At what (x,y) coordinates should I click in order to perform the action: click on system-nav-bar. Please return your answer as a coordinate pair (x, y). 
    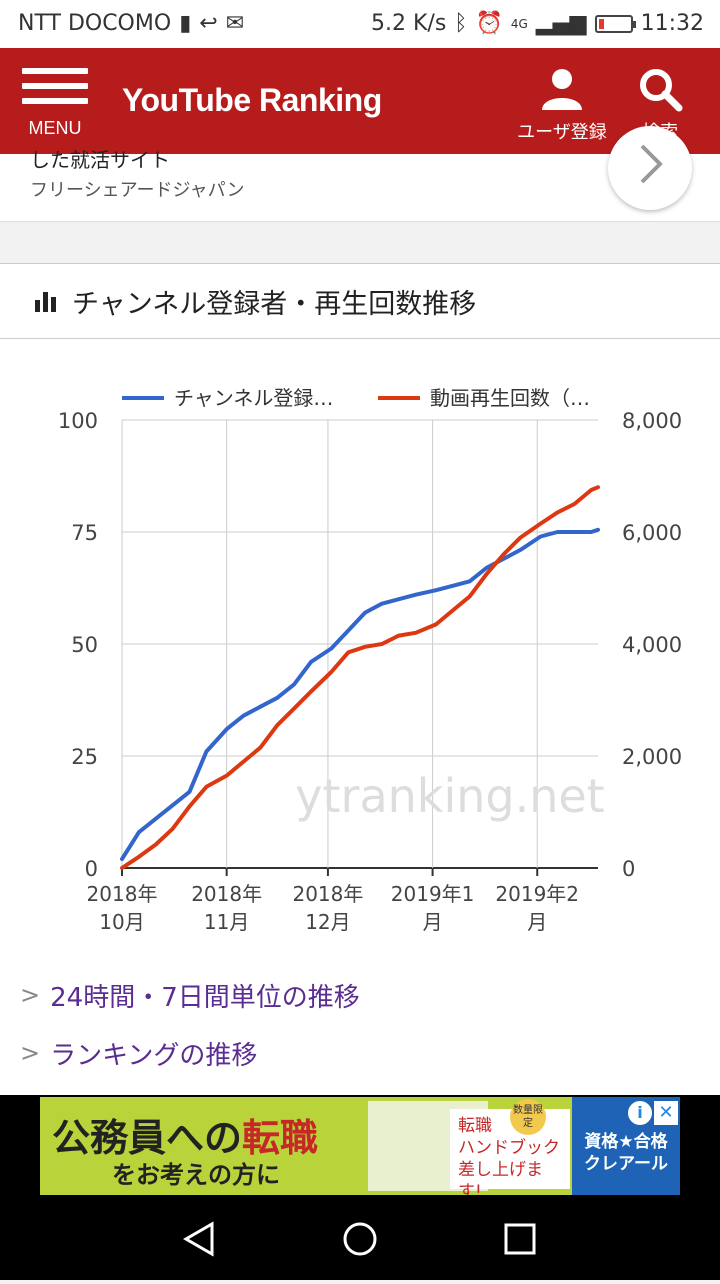
    Looking at the image, I should click on (360, 1240).